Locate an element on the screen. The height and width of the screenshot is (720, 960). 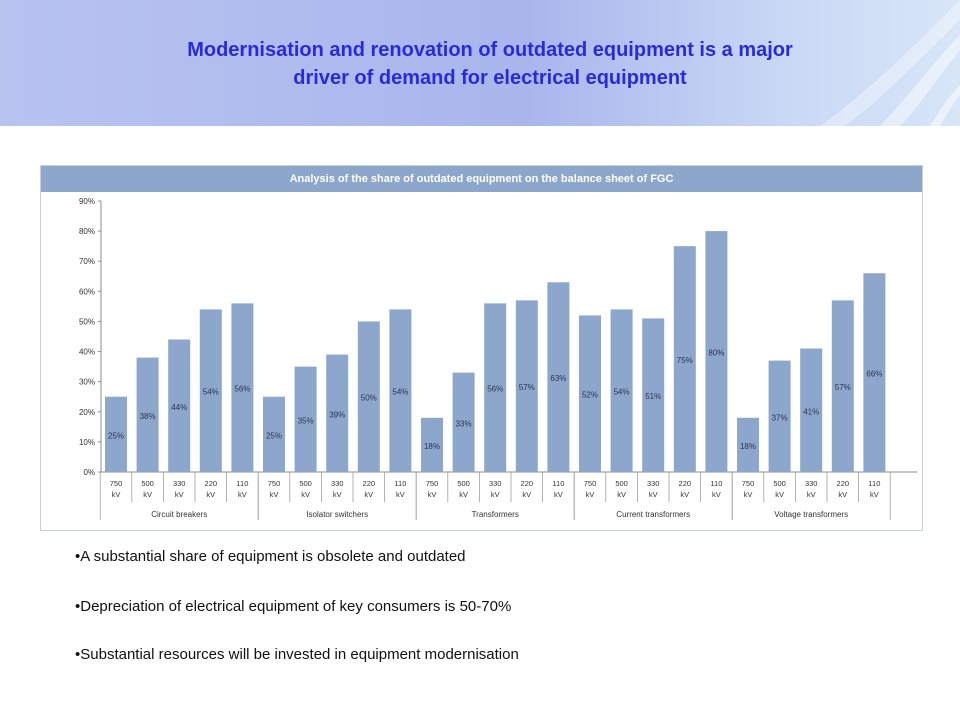
y-tick-label: 50% is located at coordinates (87, 321).